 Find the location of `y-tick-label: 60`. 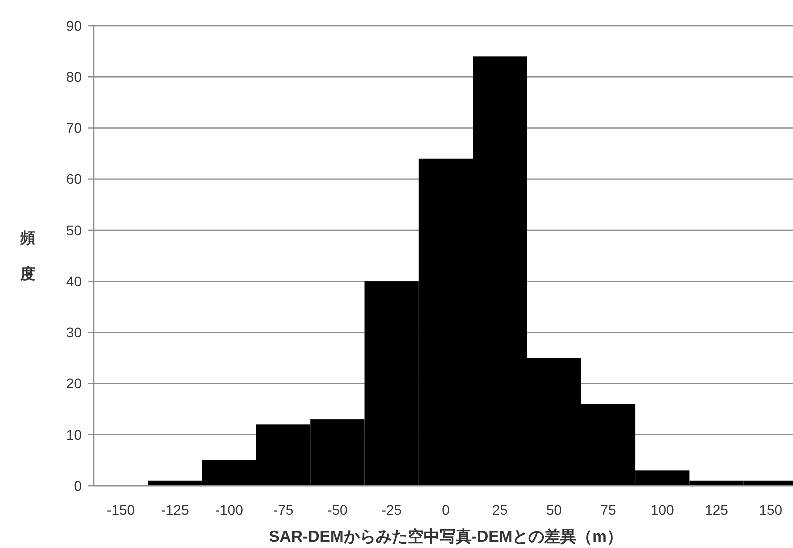

y-tick-label: 60 is located at coordinates (74, 179).